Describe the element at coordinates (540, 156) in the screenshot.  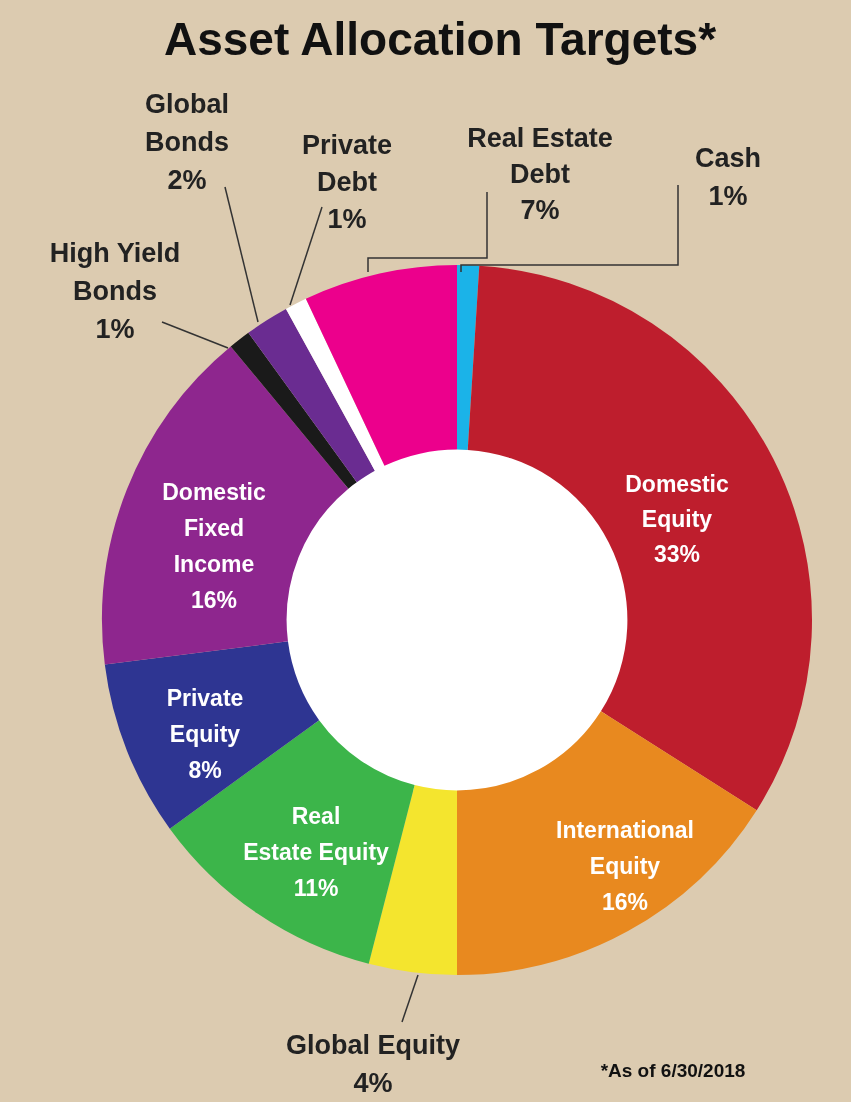
I see `slice-label: Real Estate Debt` at that location.